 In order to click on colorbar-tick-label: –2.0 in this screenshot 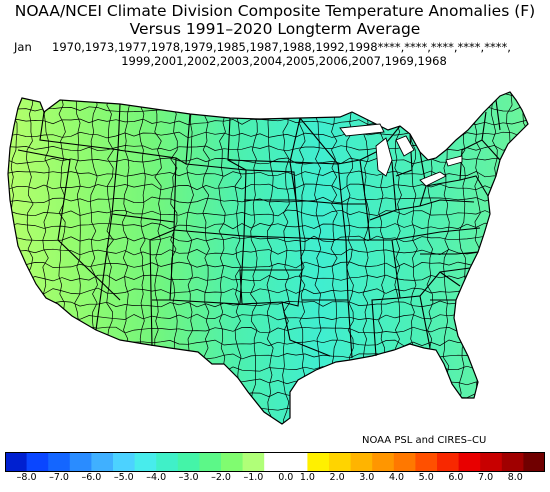, I will do `click(221, 477)`.